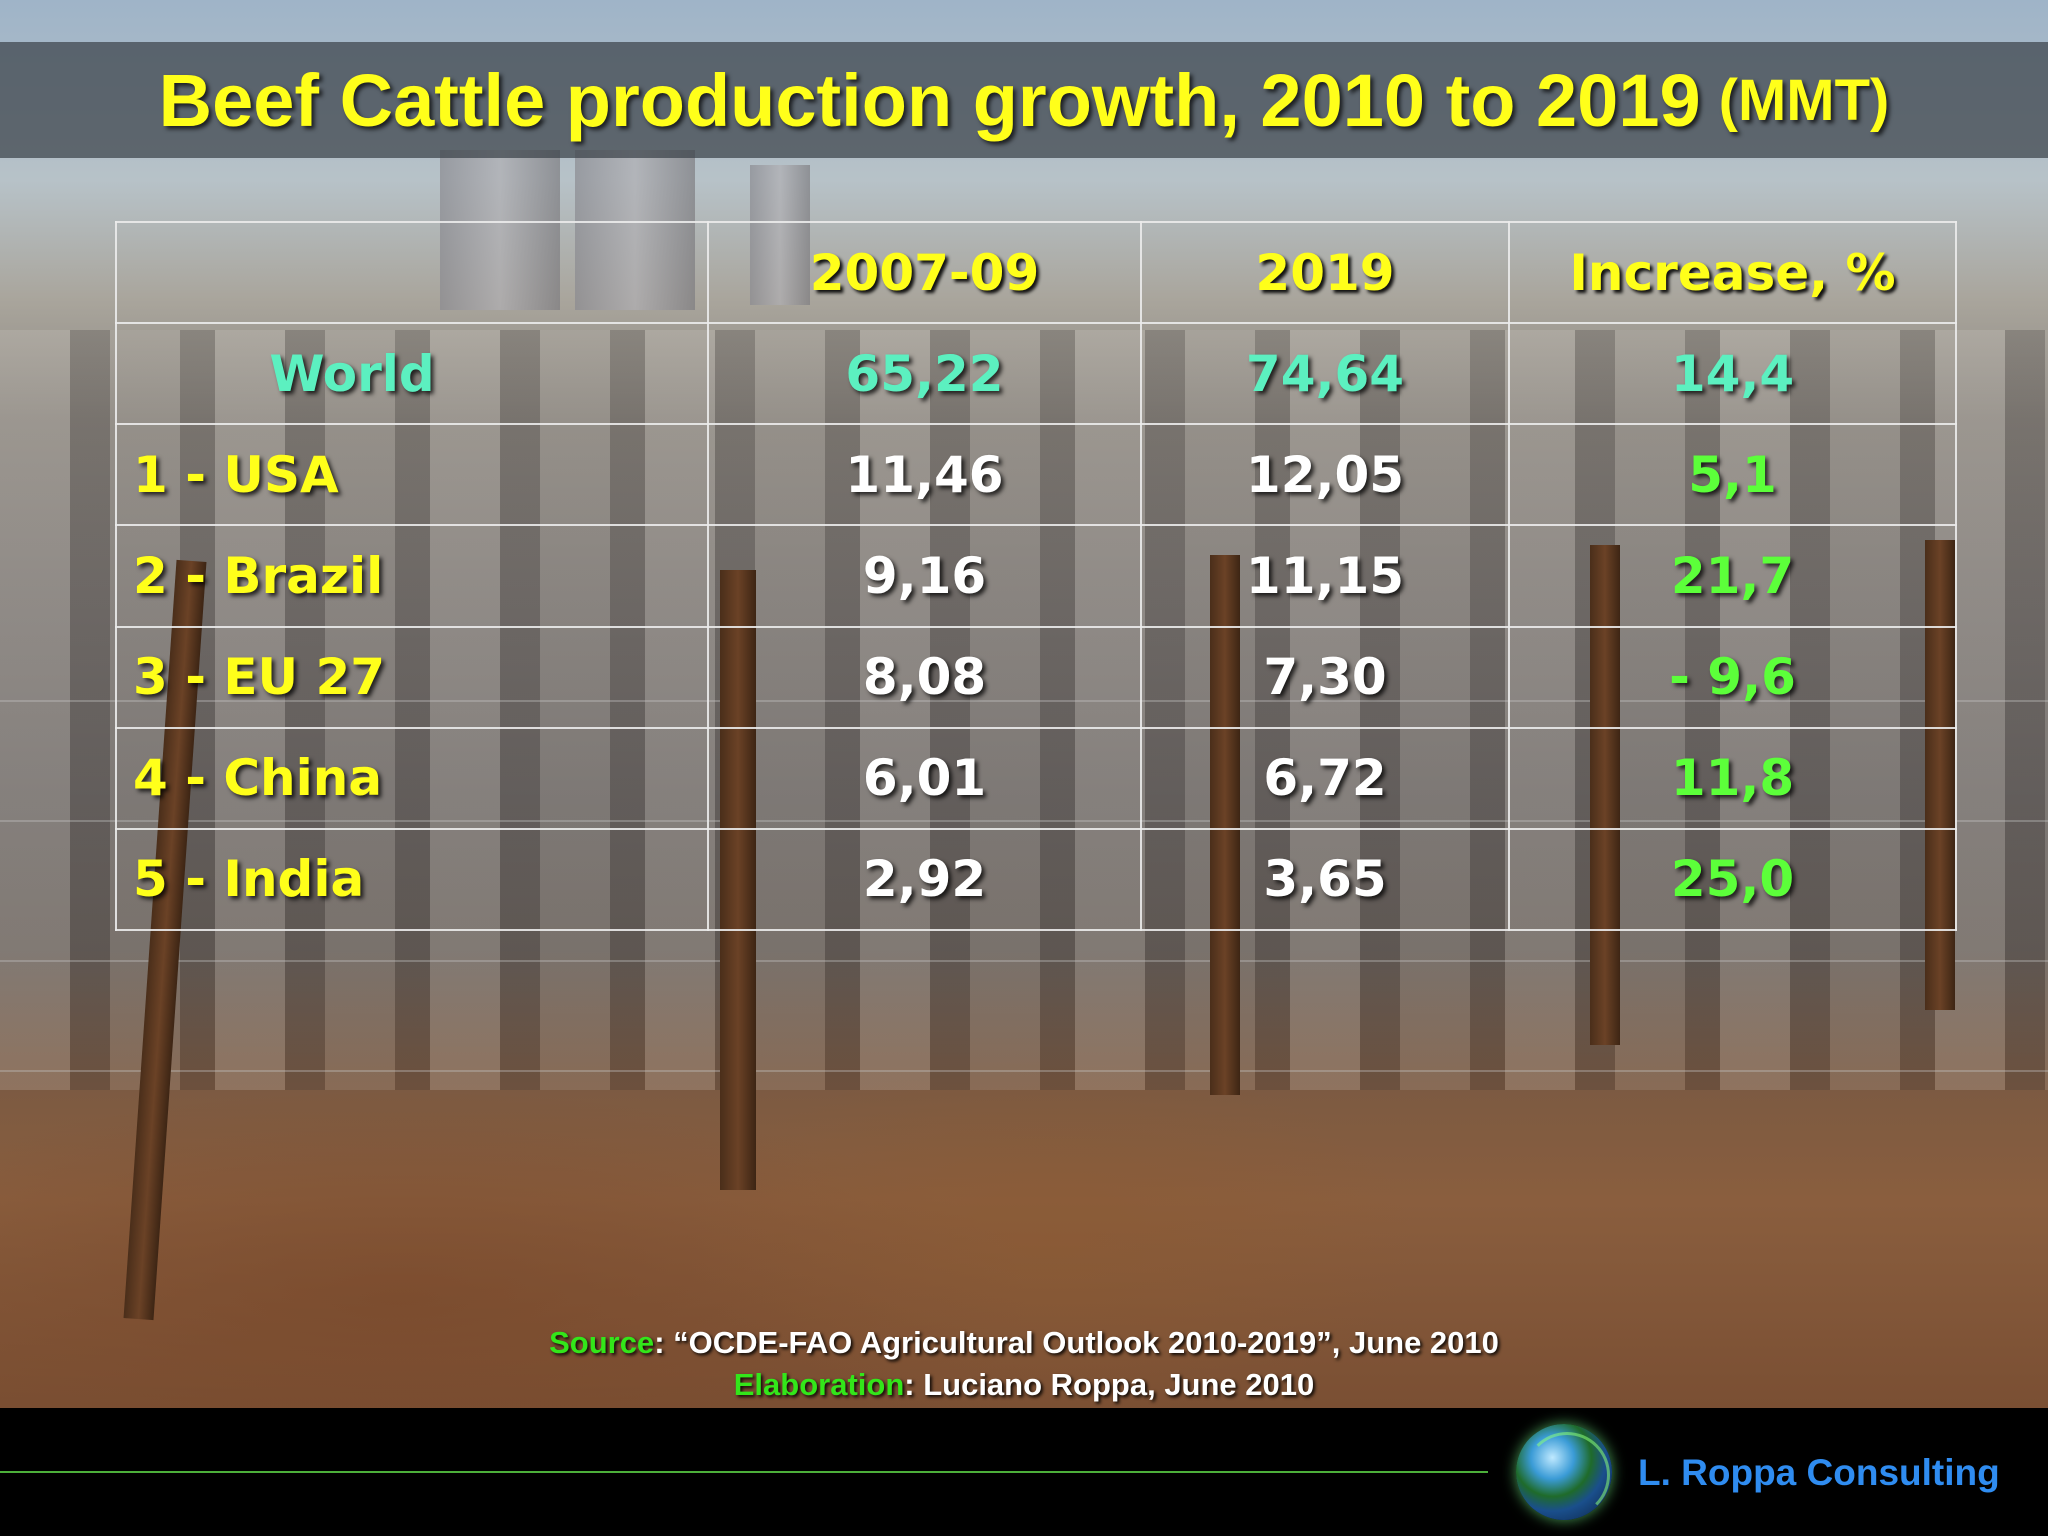 The image size is (2048, 1536). I want to click on table-row: 2 - Brazil 9,16 11,15 21,7, so click(1036, 576).